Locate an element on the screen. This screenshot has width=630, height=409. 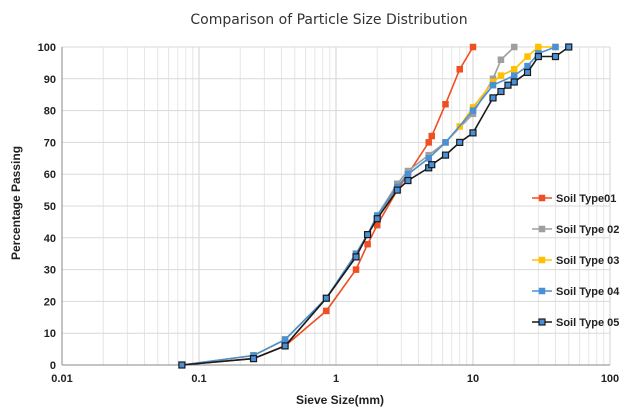
x-tick-label: 0.01 is located at coordinates (61, 379).